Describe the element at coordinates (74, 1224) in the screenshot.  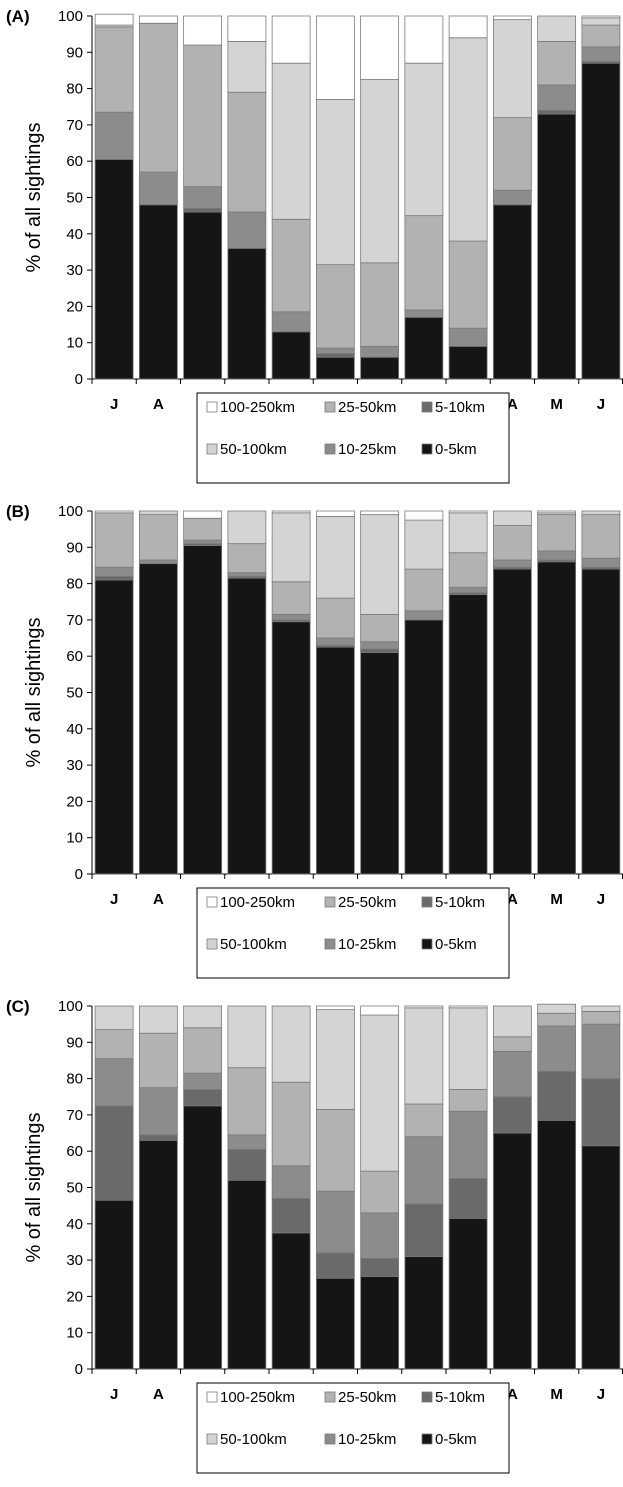
I see `y-tick-label-c-4: 40` at that location.